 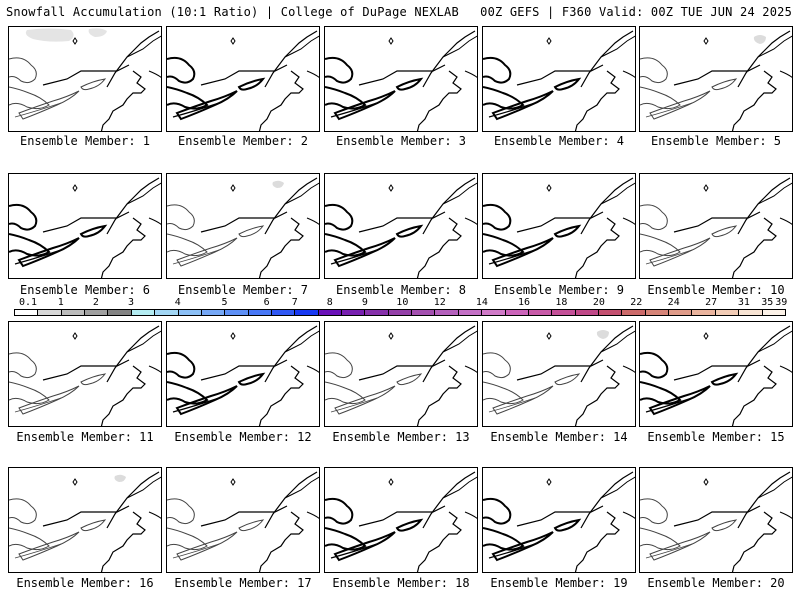 What do you see at coordinates (401, 290) in the screenshot?
I see `ensemble-member-label: Ensemble Member: 8` at bounding box center [401, 290].